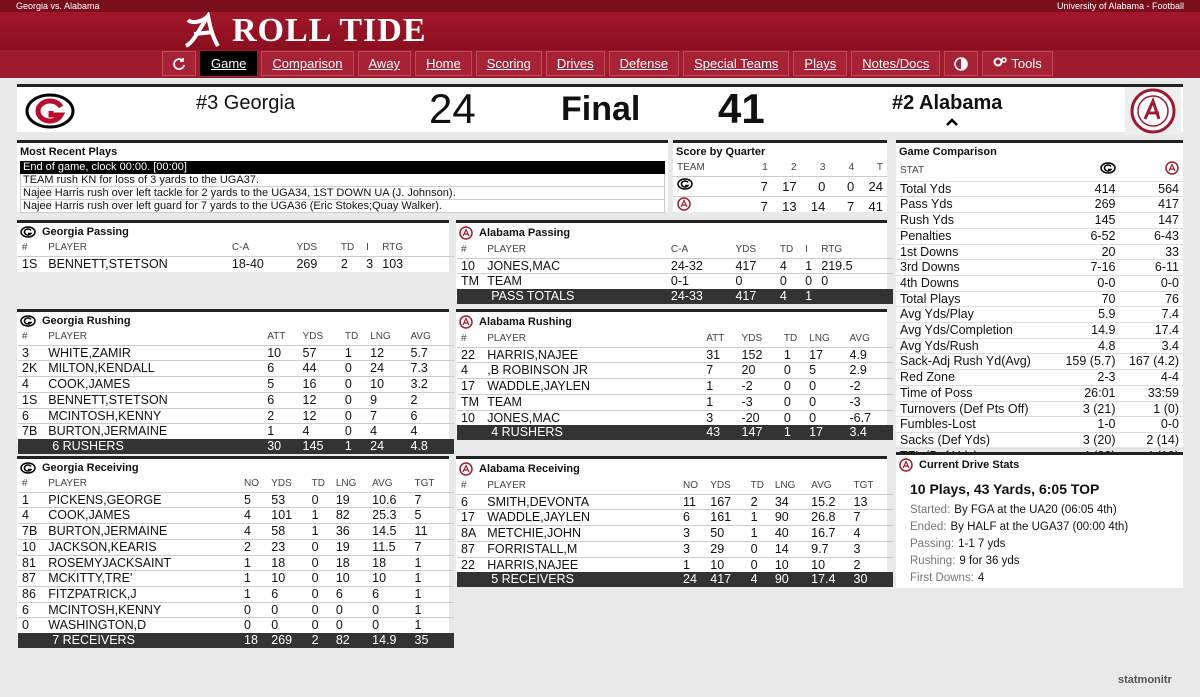 The image size is (1200, 697). I want to click on header-cell: 4, so click(851, 167).